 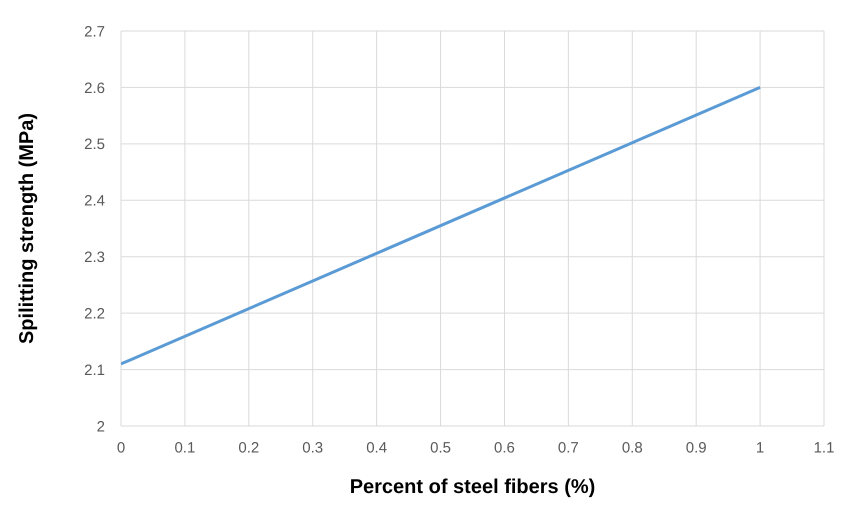 I want to click on y-tick-label: 2.7, so click(x=94, y=31).